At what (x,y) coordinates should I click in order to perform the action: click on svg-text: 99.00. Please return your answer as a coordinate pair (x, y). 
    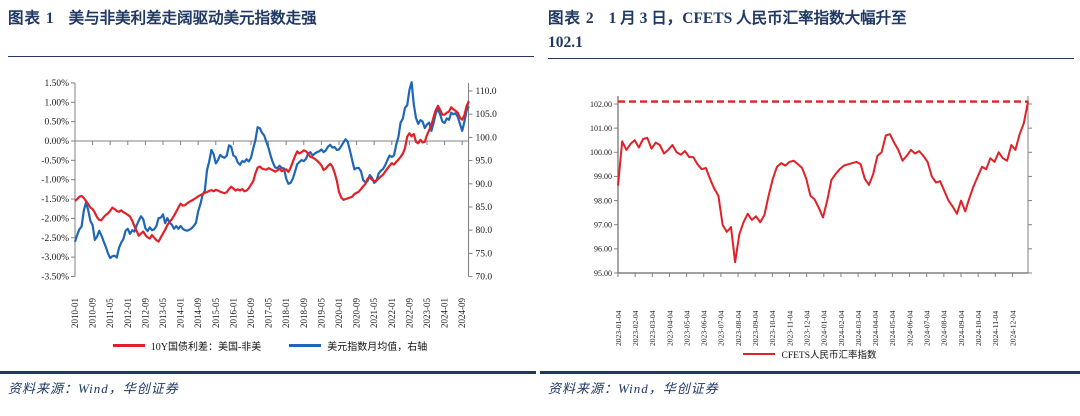
    Looking at the image, I should click on (603, 176).